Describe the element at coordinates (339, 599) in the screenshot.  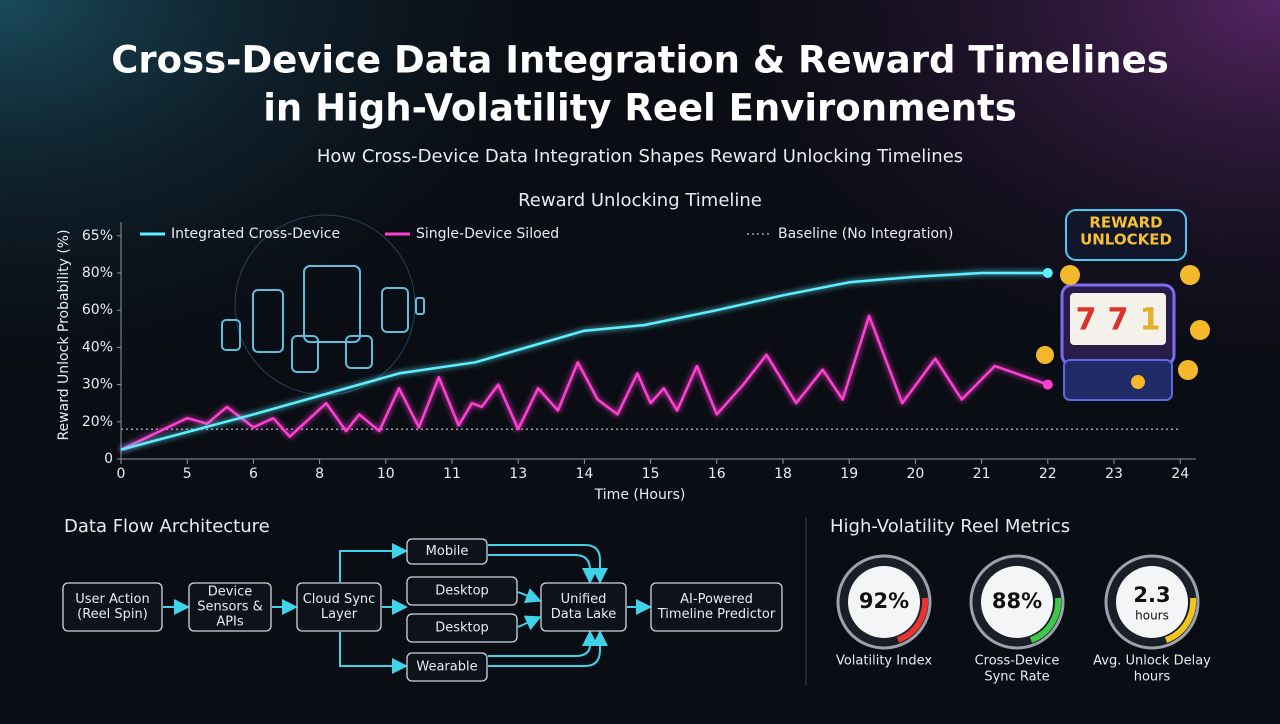
I see `node-label: Cloud Sync` at that location.